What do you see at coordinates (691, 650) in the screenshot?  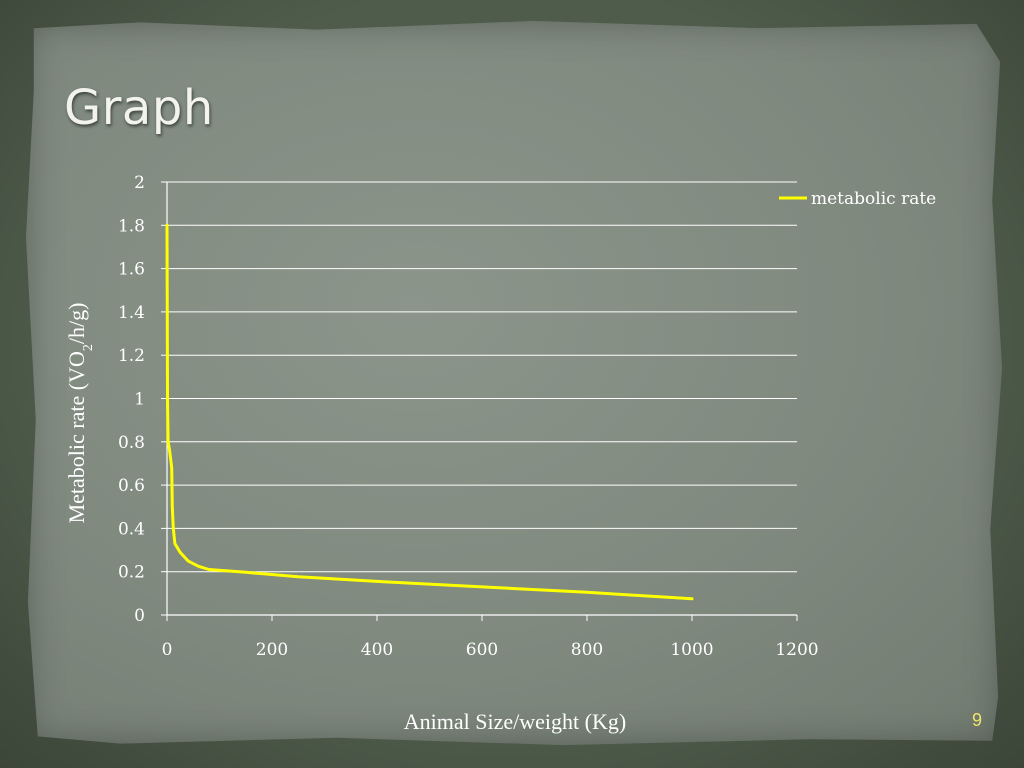 I see `x-tick-label: 1000` at bounding box center [691, 650].